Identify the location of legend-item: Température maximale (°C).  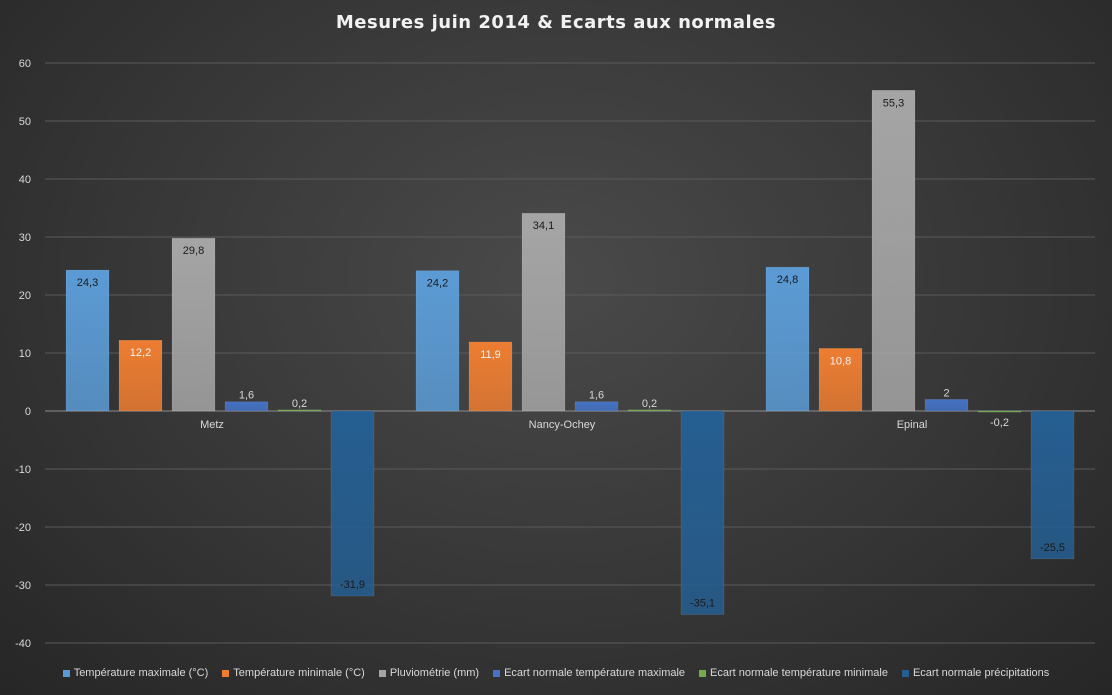
(135, 673).